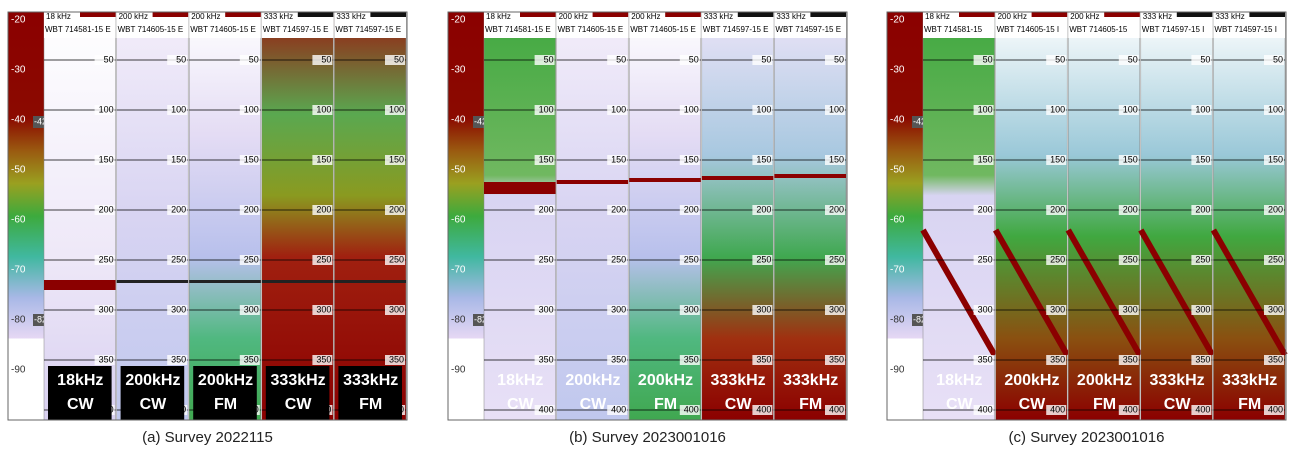 This screenshot has width=1289, height=455. I want to click on colorbar-label: -60, so click(458, 220).